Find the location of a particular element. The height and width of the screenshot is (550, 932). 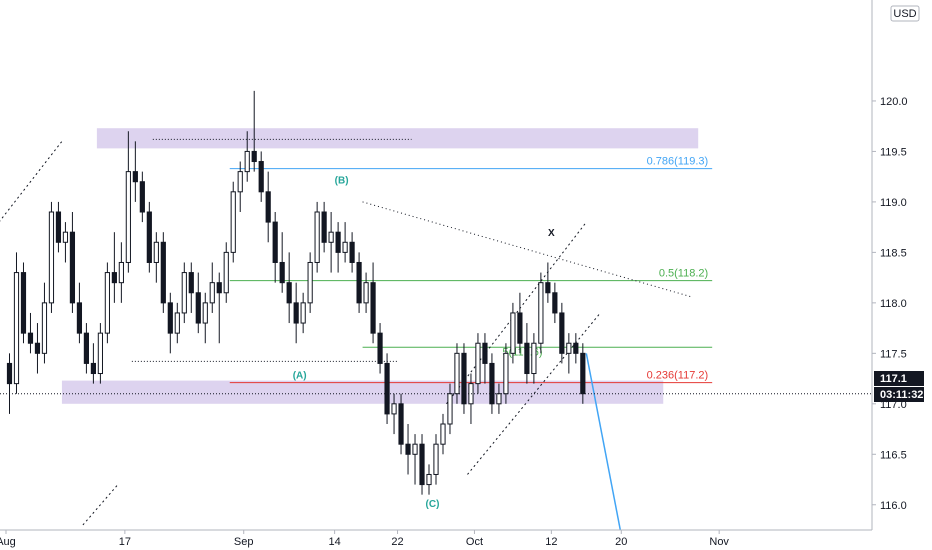

time-scale: Aug 17 Sep 14 22 Oct 12 20 Nov is located at coordinates (436, 539).